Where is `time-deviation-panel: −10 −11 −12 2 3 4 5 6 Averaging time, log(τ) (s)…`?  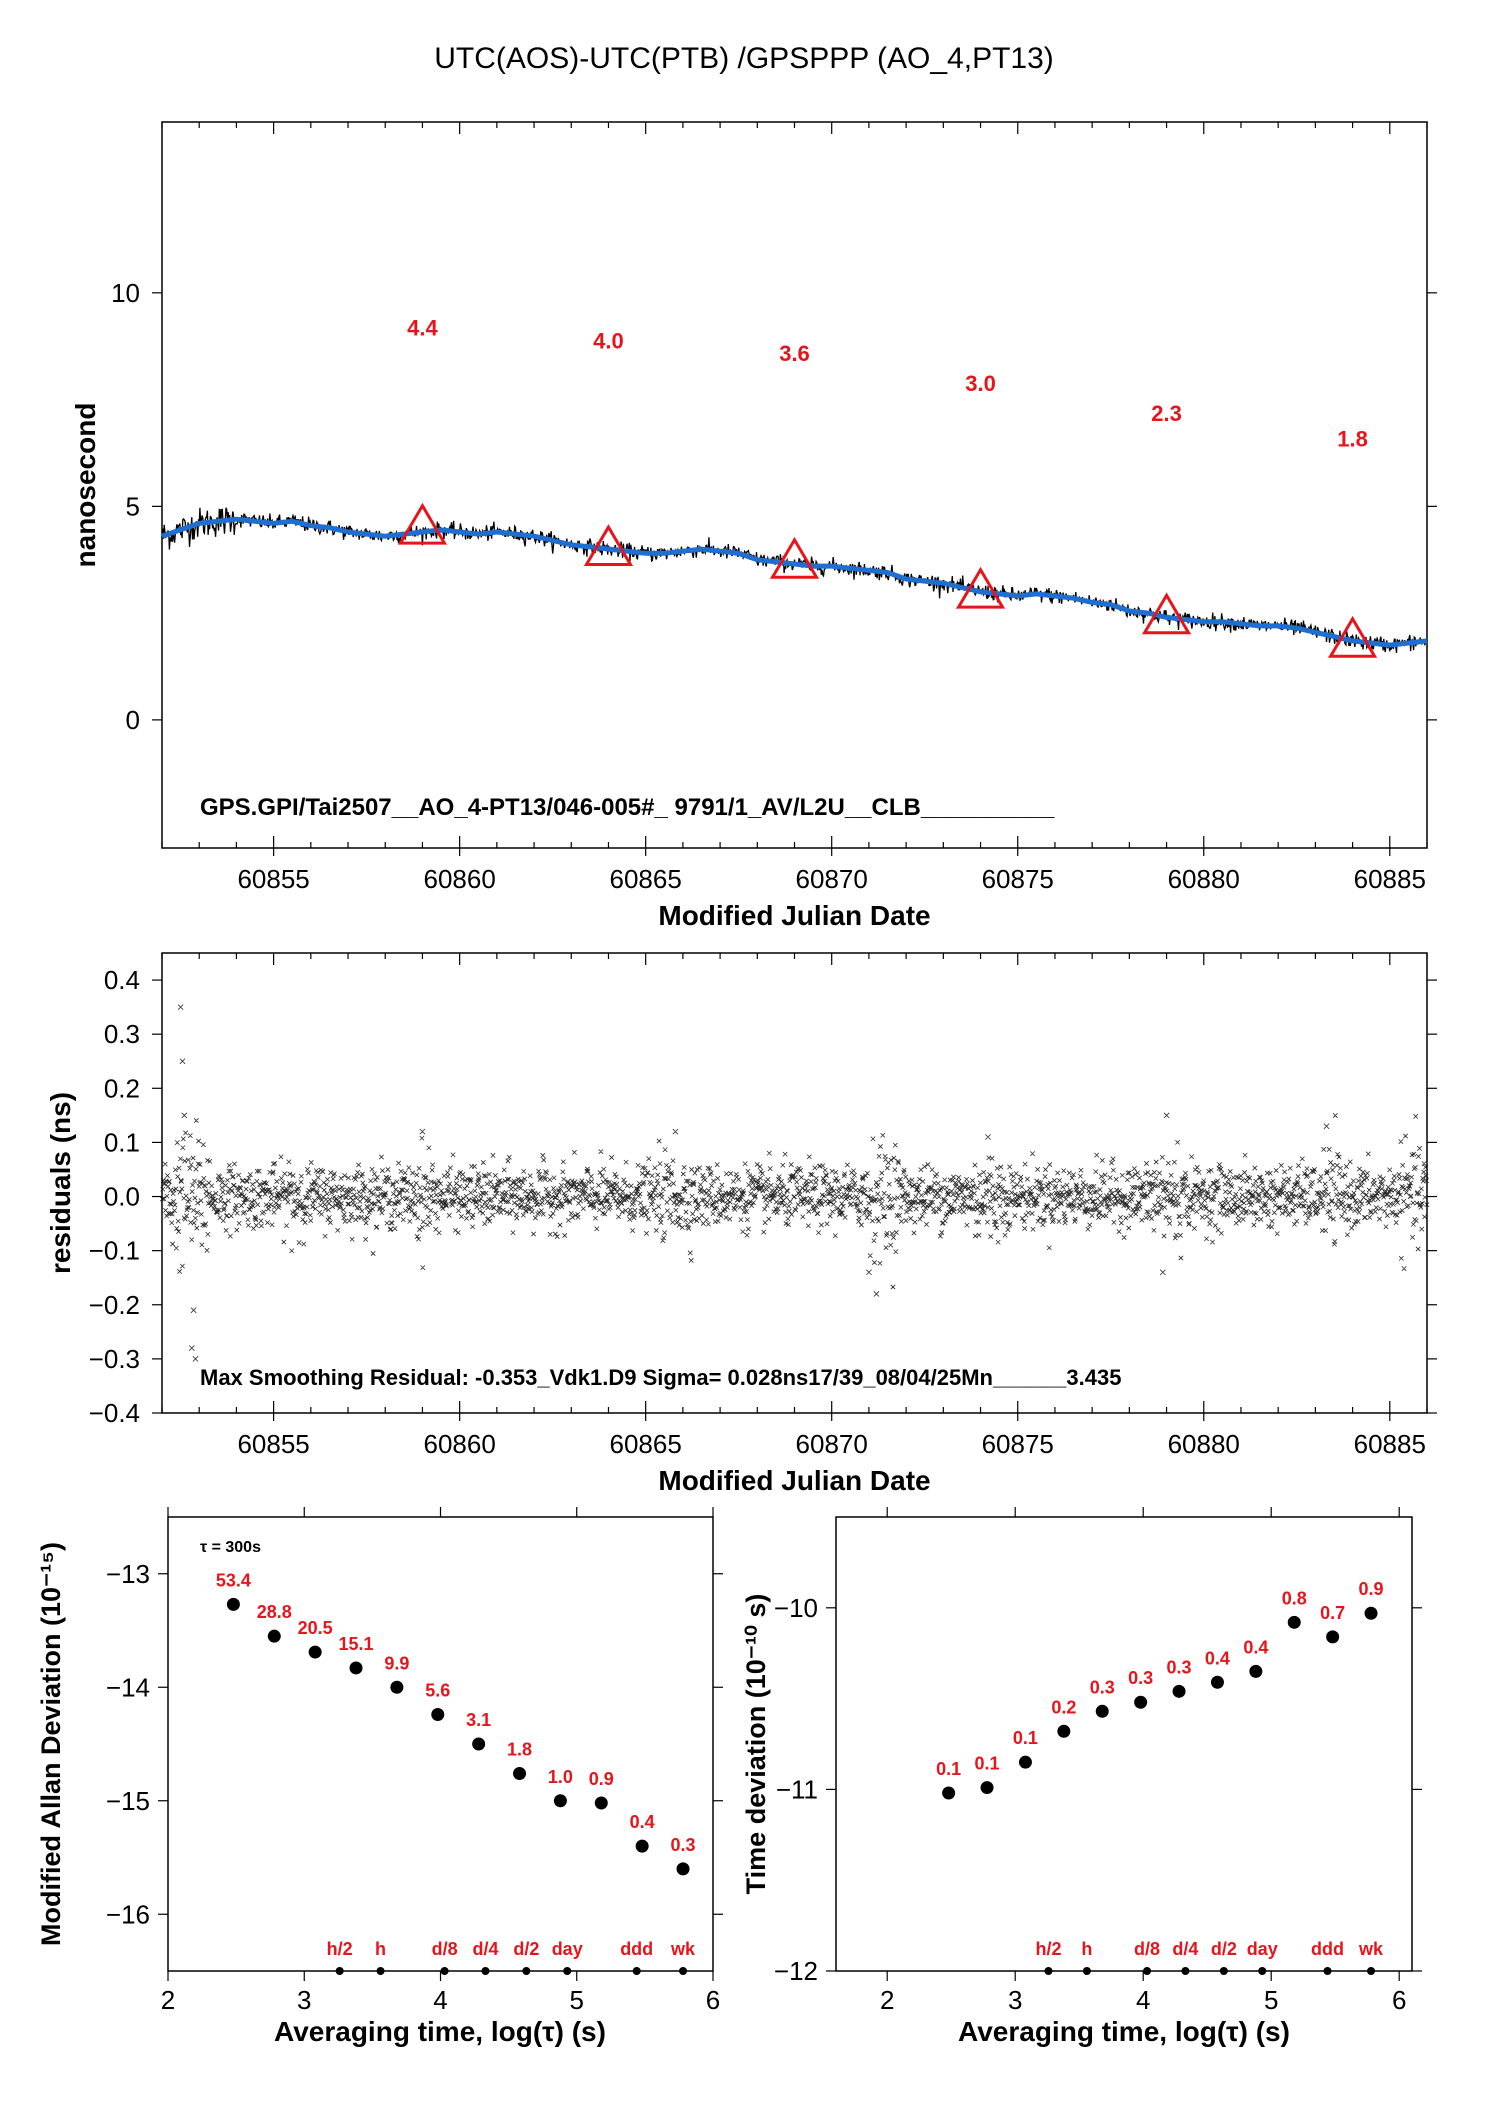 time-deviation-panel: −10 −11 −12 2 3 4 5 6 Averaging time, log(τ) (s)… is located at coordinates (1081, 1777).